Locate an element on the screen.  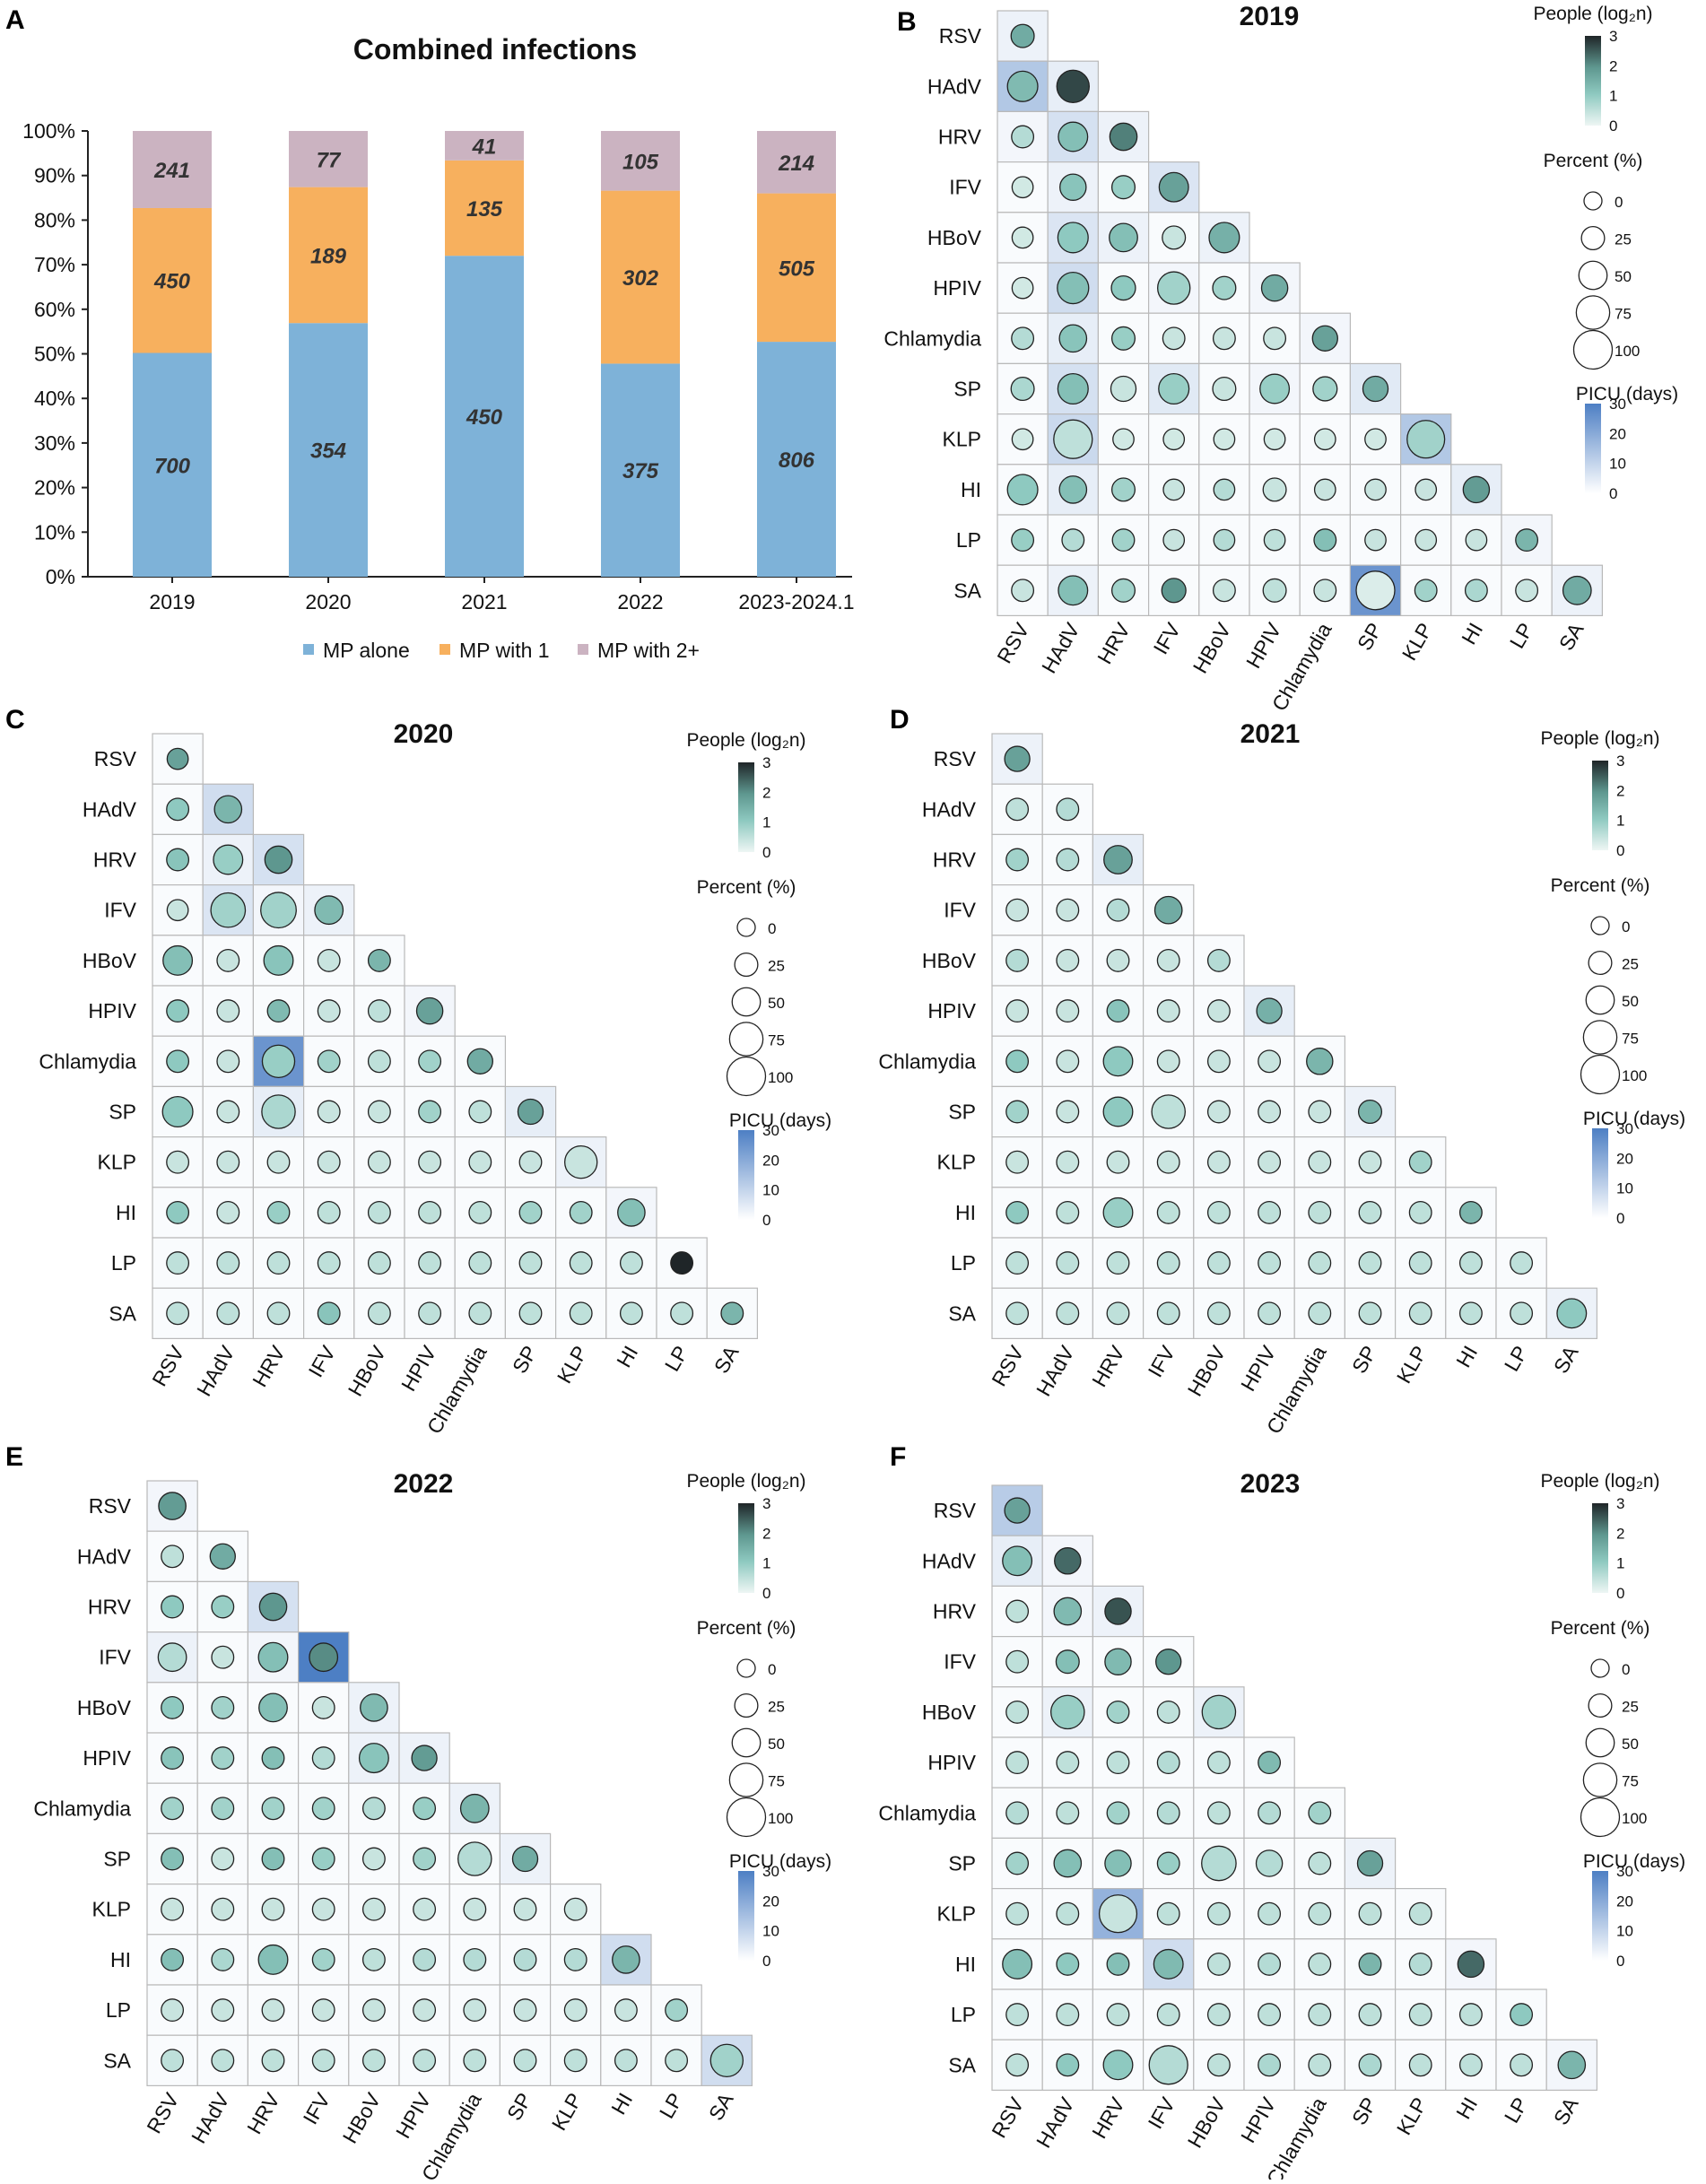
row-label: HBoV is located at coordinates (949, 1712).